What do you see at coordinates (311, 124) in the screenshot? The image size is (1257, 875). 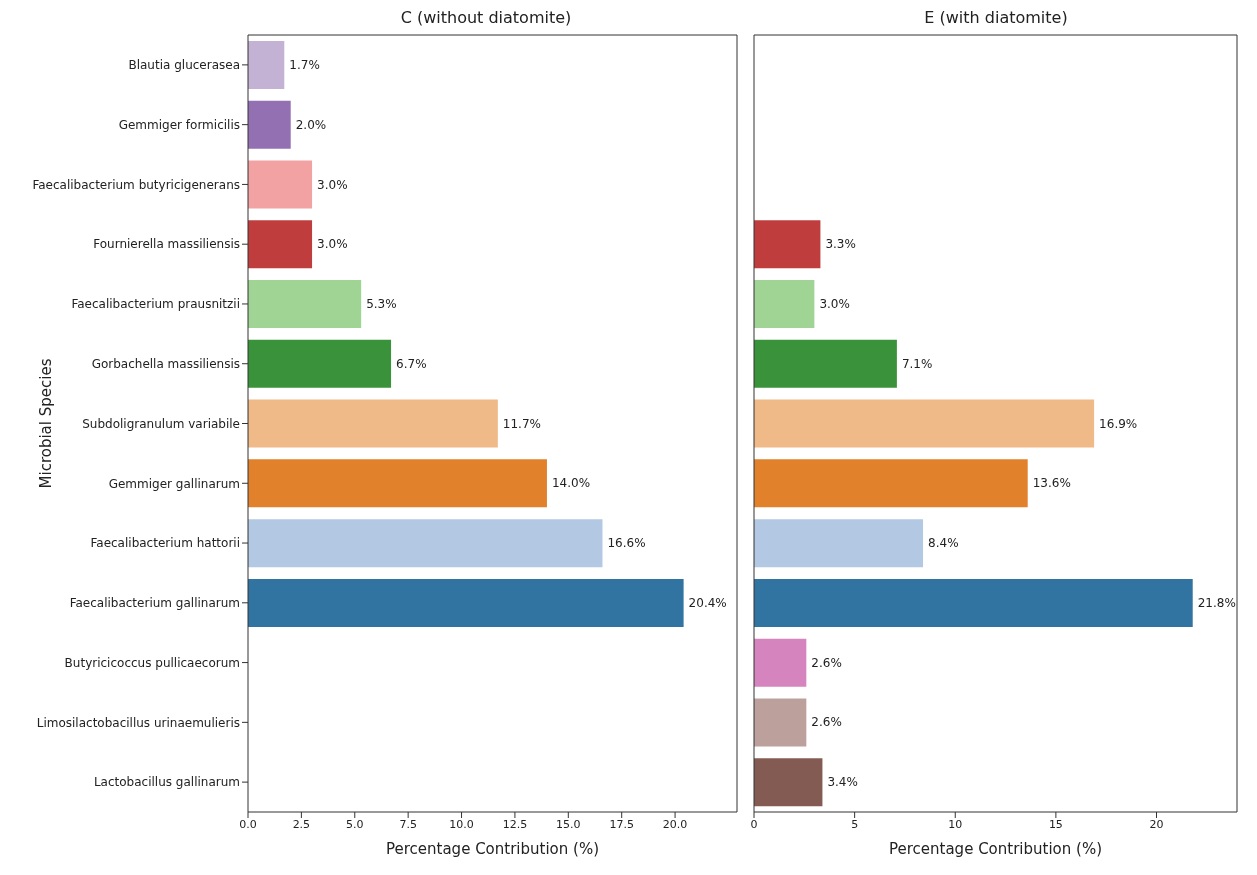 I see `data-label: 2.0%` at bounding box center [311, 124].